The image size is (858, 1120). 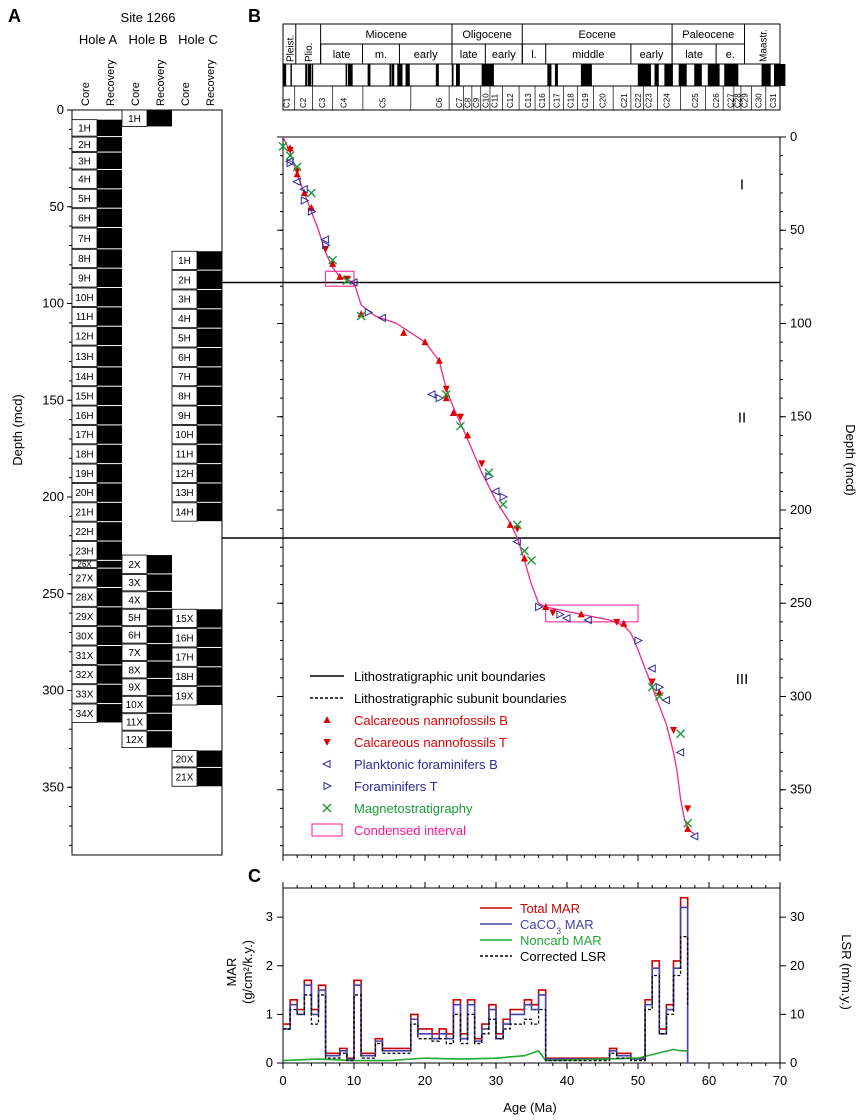 What do you see at coordinates (148, 17) in the screenshot?
I see `site-title: Site 1266` at bounding box center [148, 17].